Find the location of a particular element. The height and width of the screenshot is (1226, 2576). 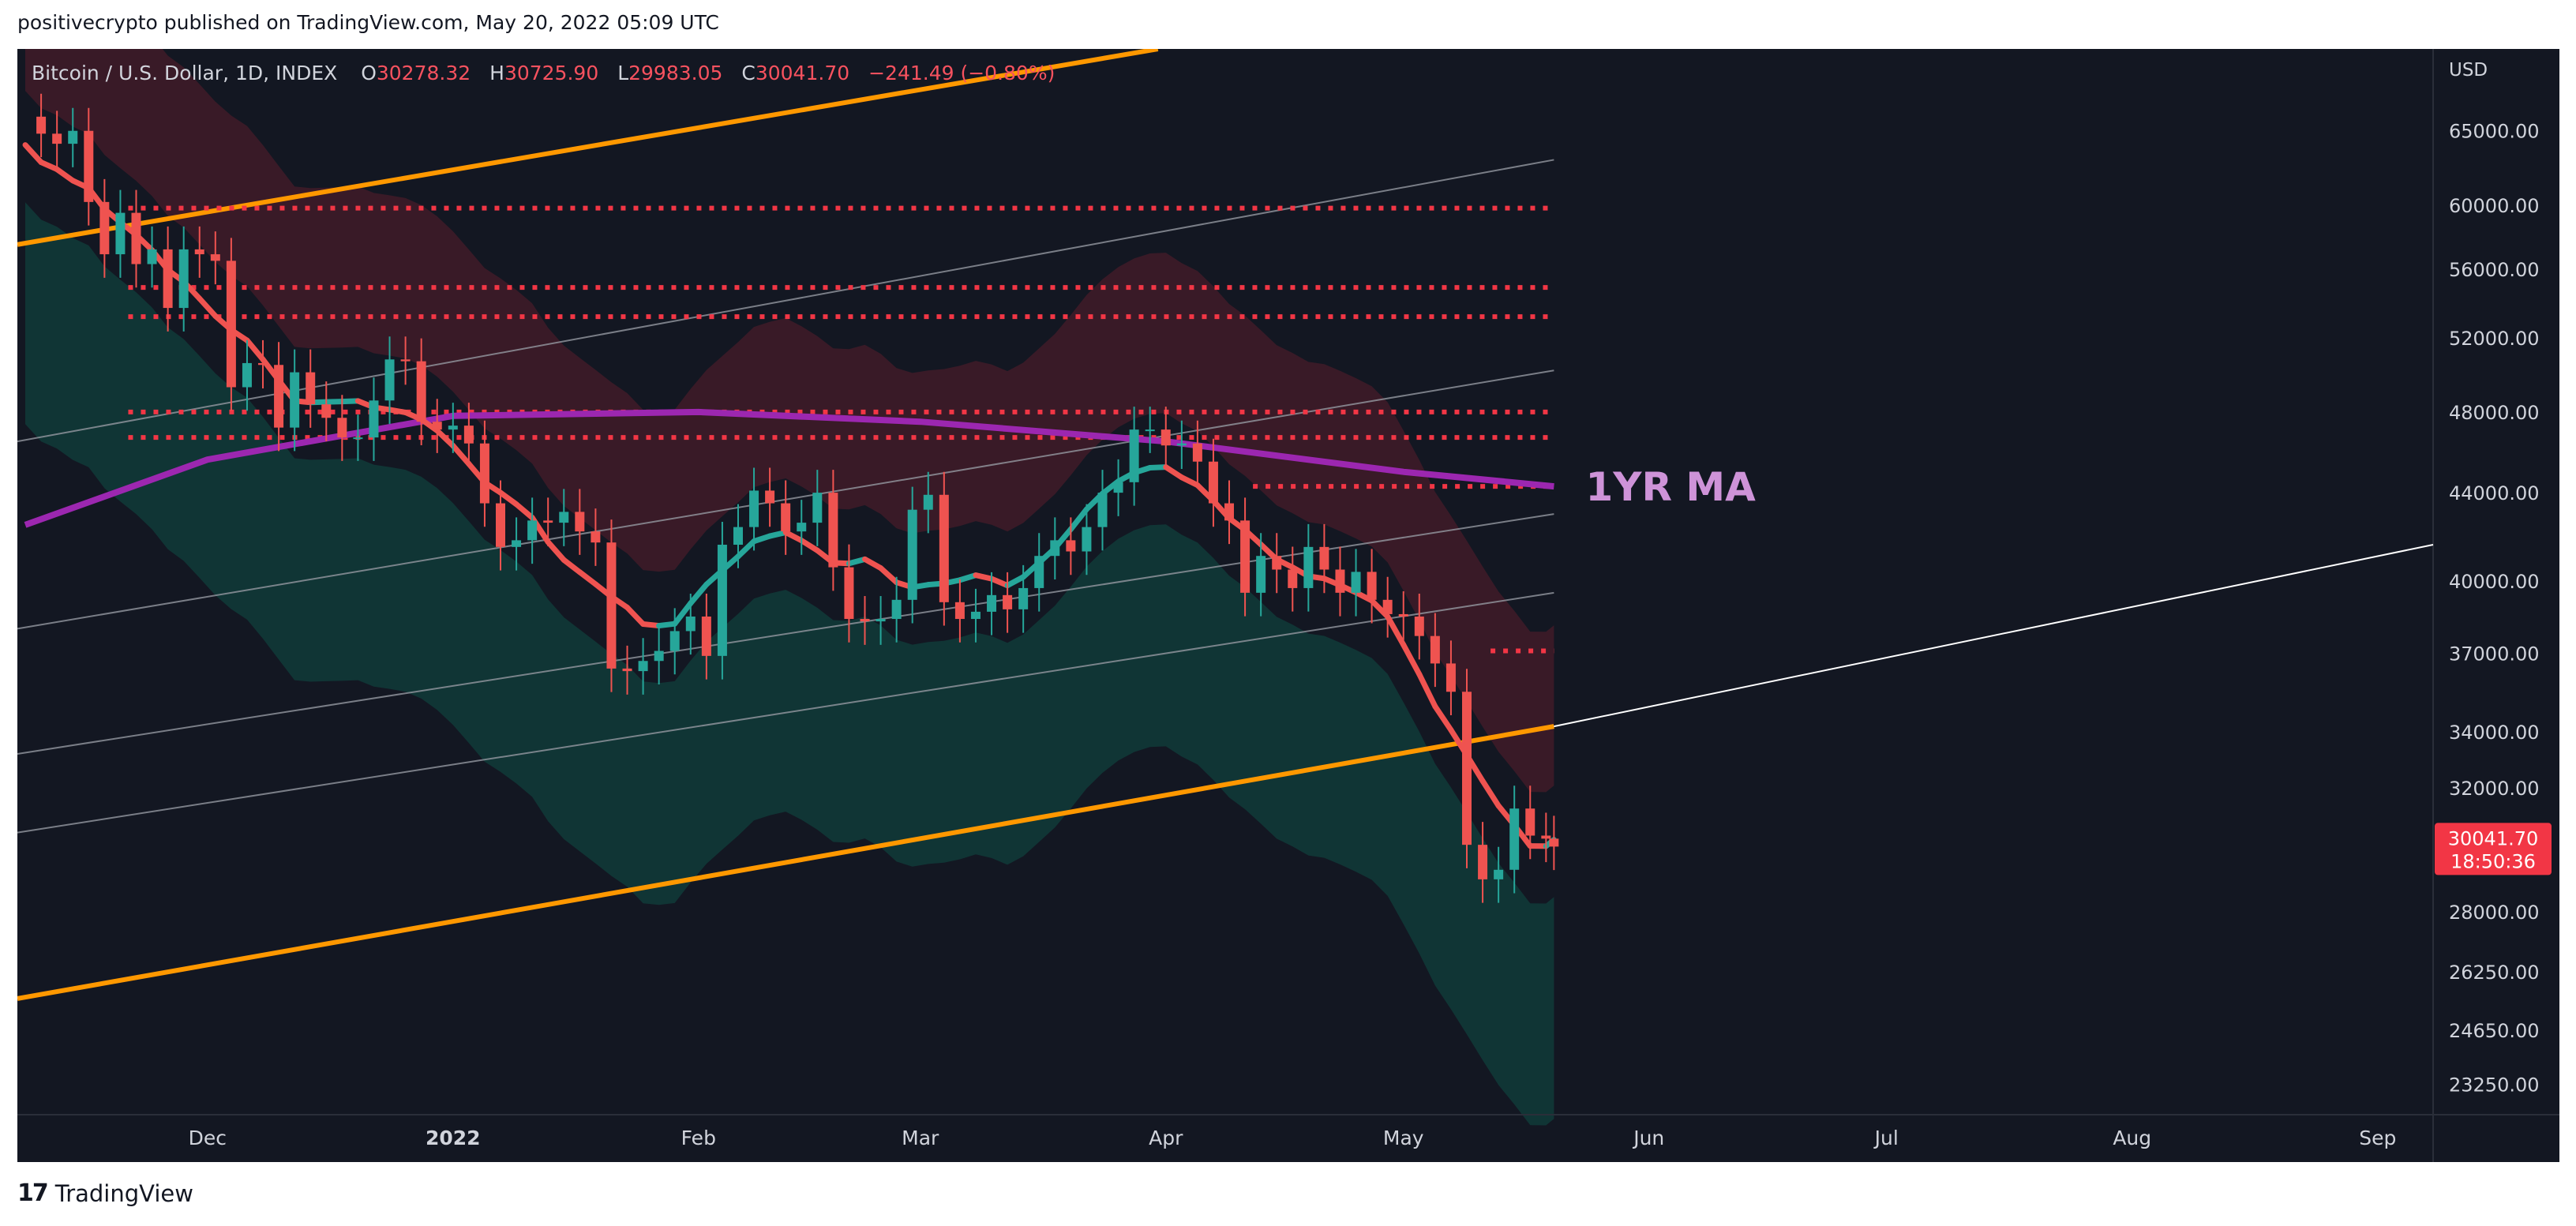

brand: 17 TradingView is located at coordinates (105, 1193).